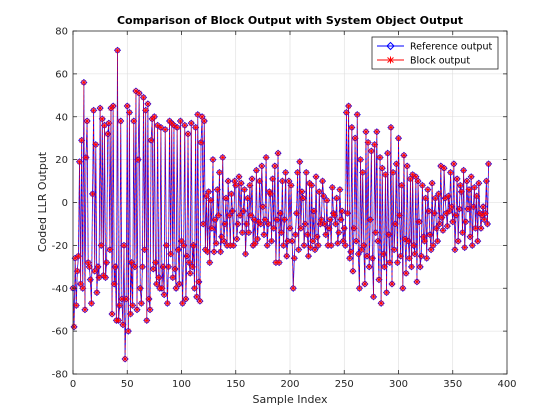  Describe the element at coordinates (61, 32) in the screenshot. I see `y-tick-label: 80` at that location.